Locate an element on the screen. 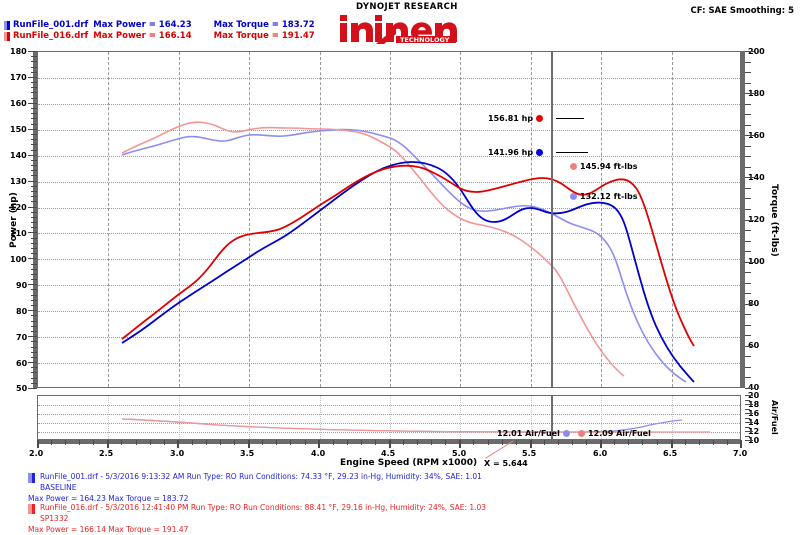  x-axis-title: Engine Speed (RPM x1000) is located at coordinates (408, 463).